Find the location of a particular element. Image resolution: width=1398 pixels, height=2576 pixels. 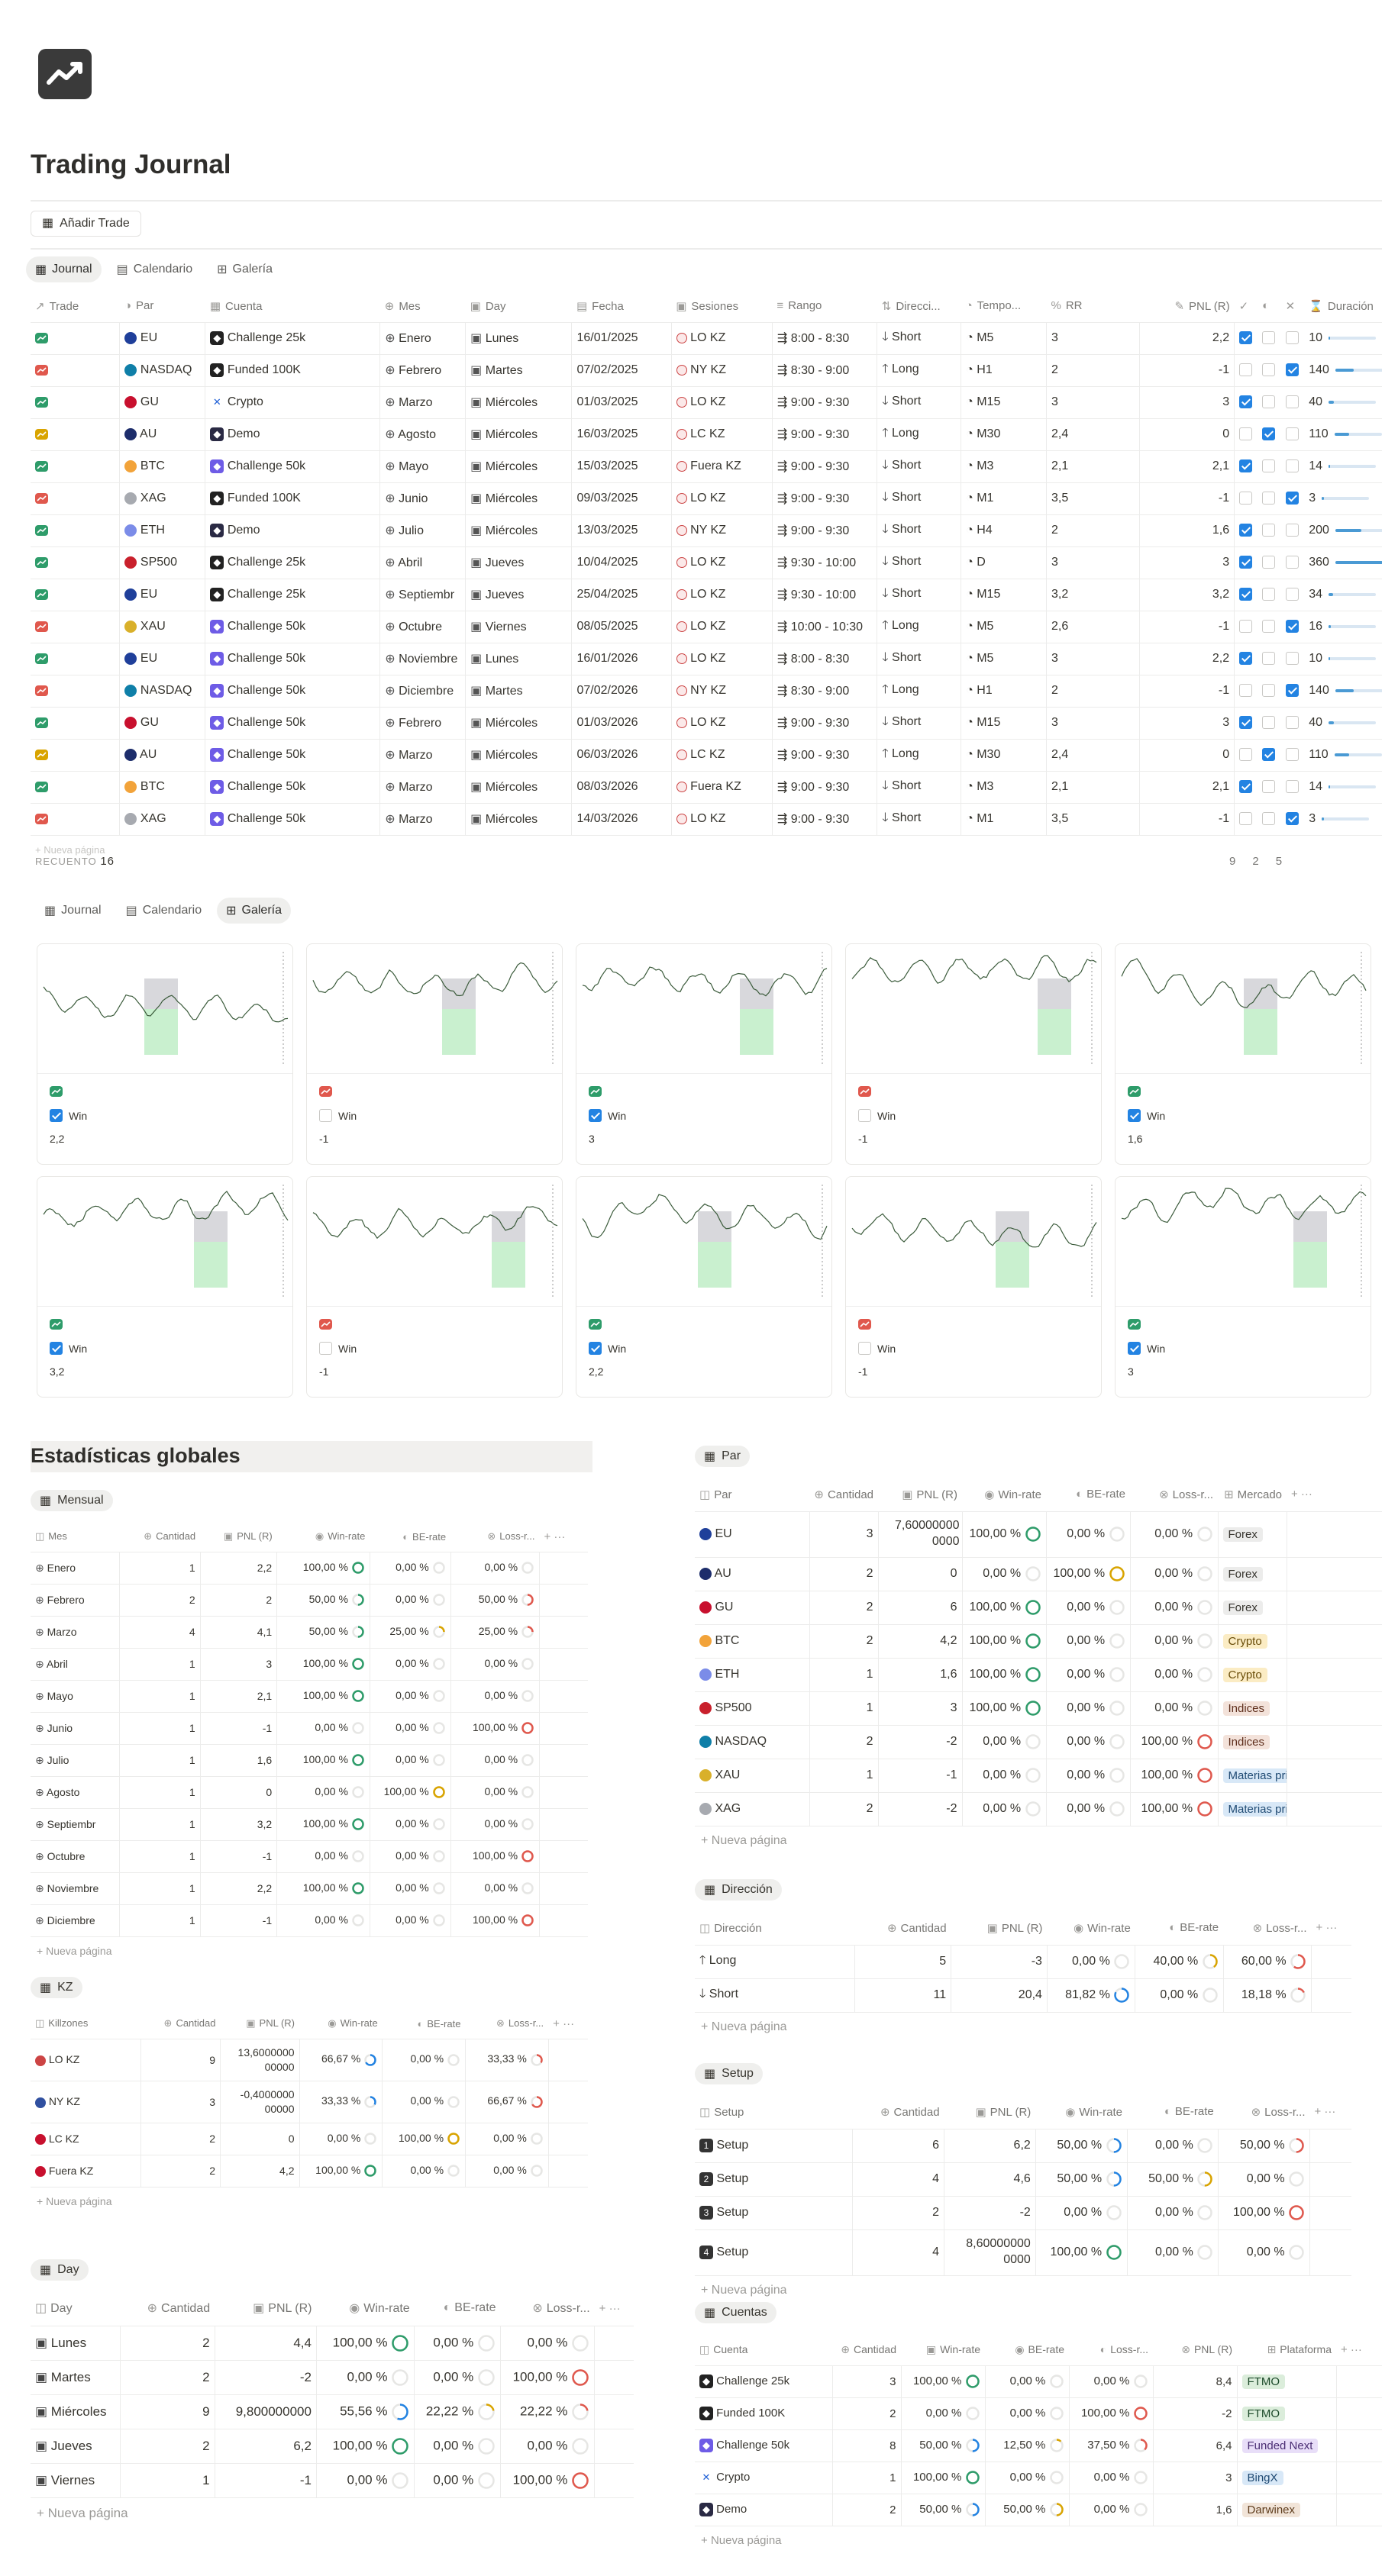

column-header: ◉ Win-rate is located at coordinates (341, 2024).